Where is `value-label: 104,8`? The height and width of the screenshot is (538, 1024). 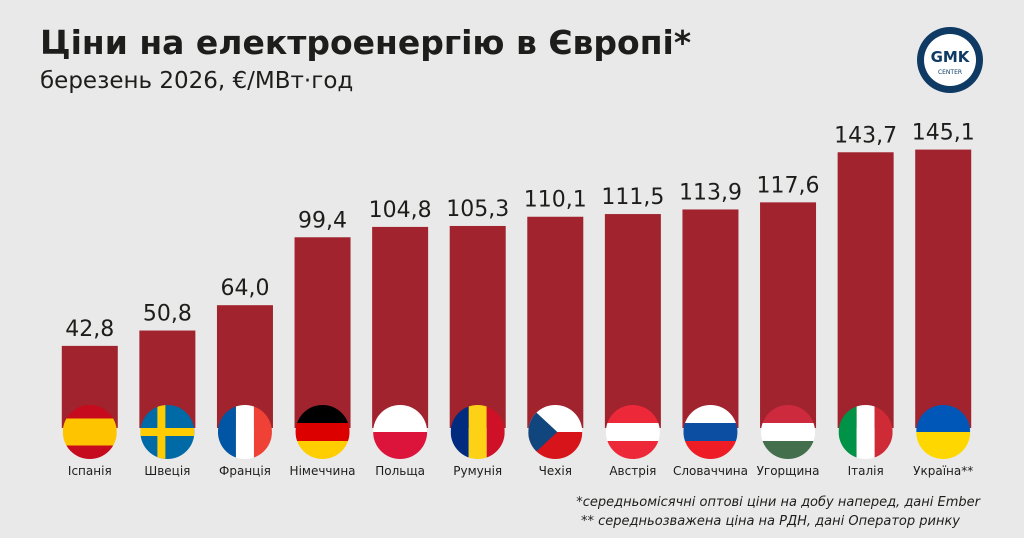
value-label: 104,8 is located at coordinates (400, 210).